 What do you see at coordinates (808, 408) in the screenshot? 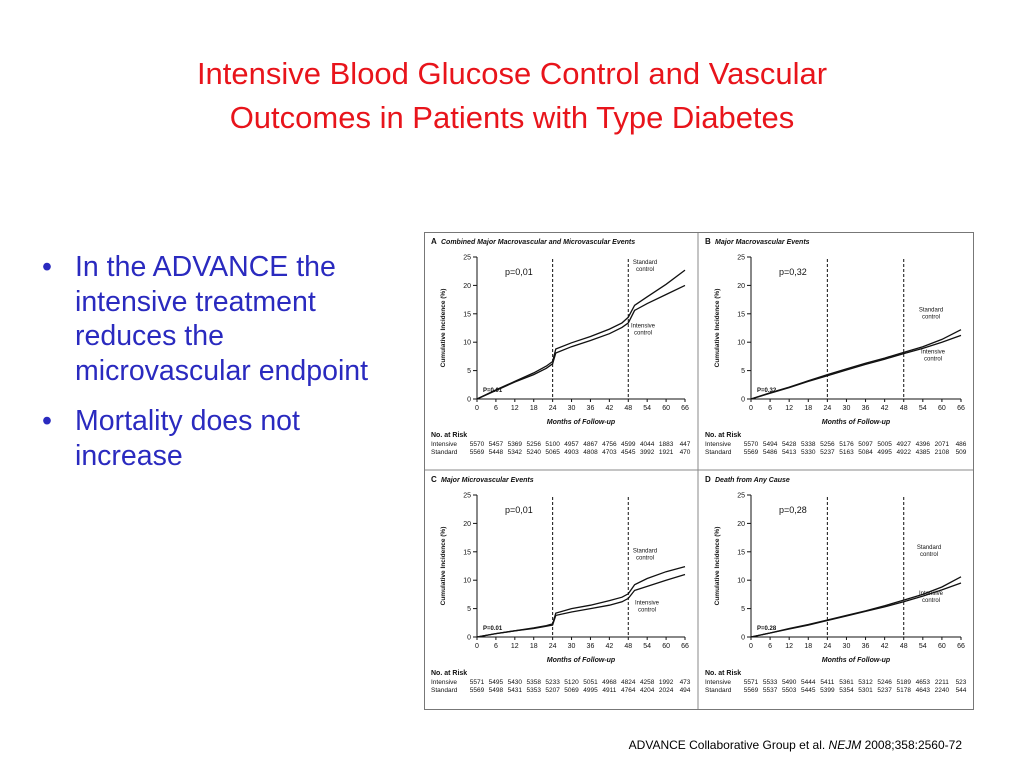
I see `x-tick-label: 18` at bounding box center [808, 408].